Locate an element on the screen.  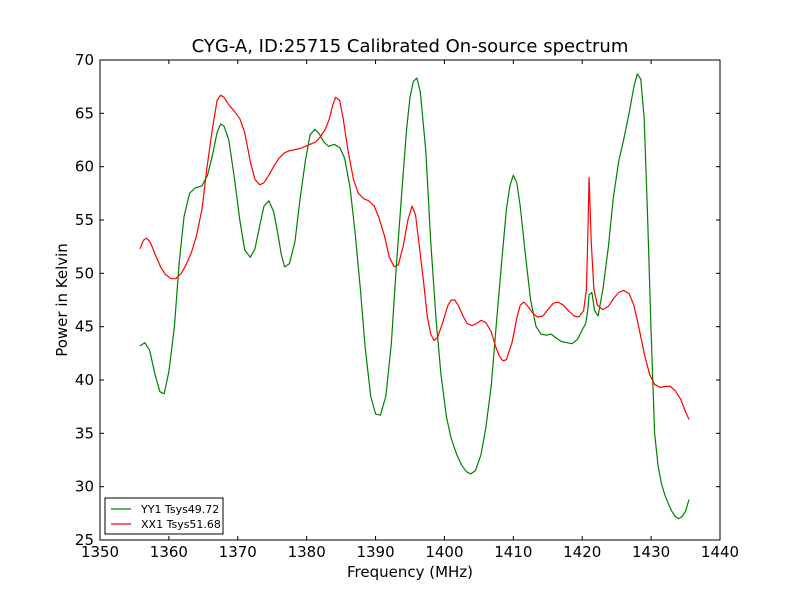
x-tick-label: 1440 is located at coordinates (720, 552).